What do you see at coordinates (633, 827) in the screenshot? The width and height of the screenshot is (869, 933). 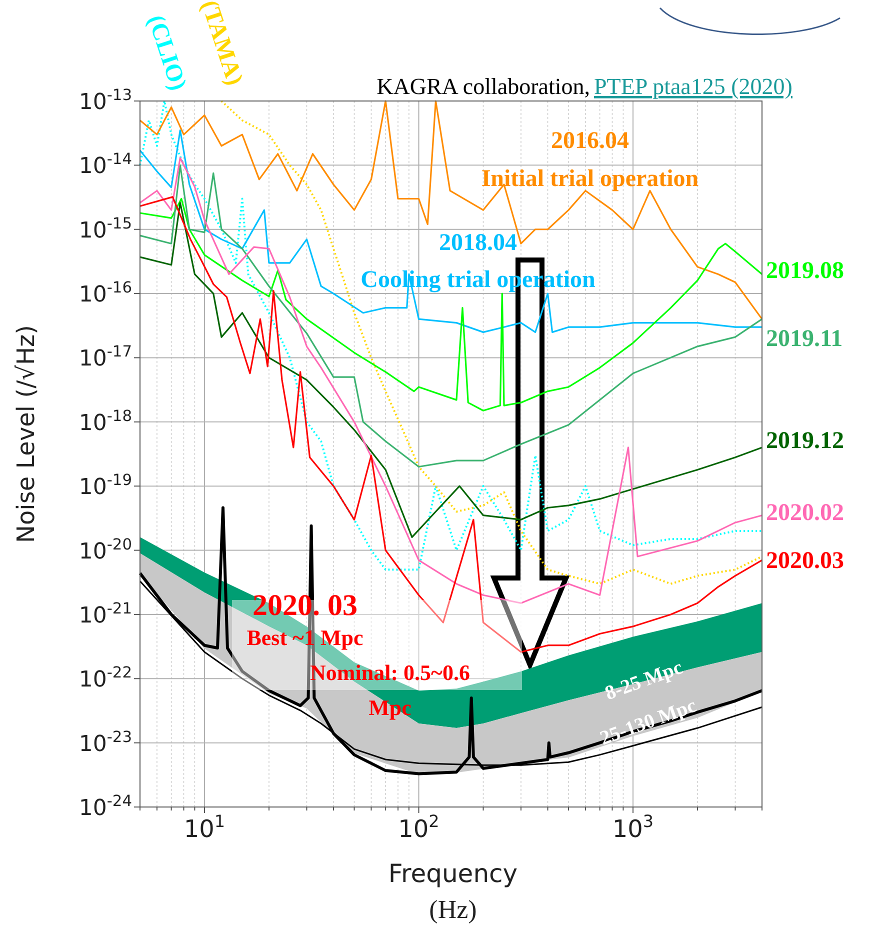 I see `x-tick-label: 10$^{3}$` at bounding box center [633, 827].